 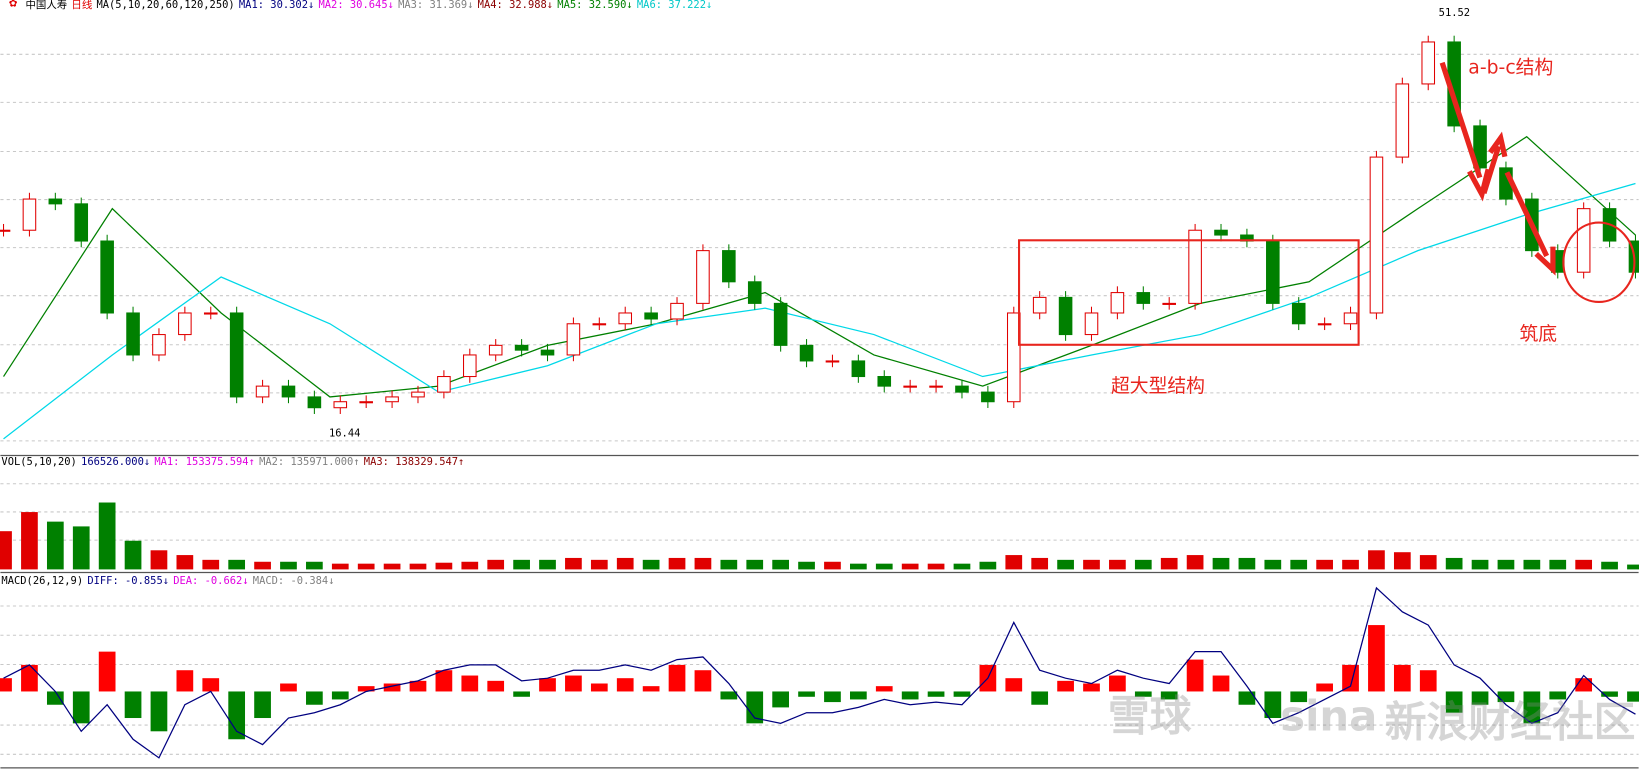 I want to click on header-item: MA3: 31.369↓, so click(x=435, y=5).